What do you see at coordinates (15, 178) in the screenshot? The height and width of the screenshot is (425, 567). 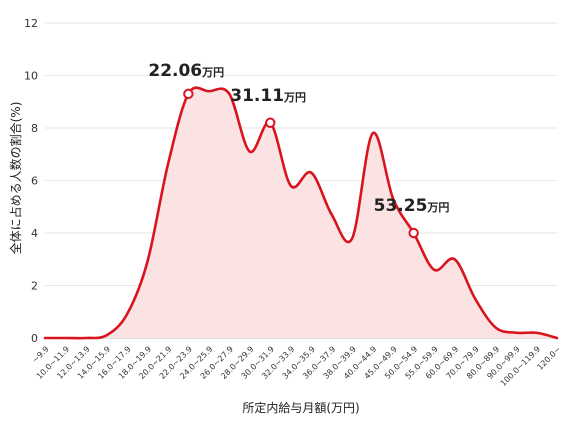 I see `y-axis-label: 全体に占める人数の割合(%)` at bounding box center [15, 178].